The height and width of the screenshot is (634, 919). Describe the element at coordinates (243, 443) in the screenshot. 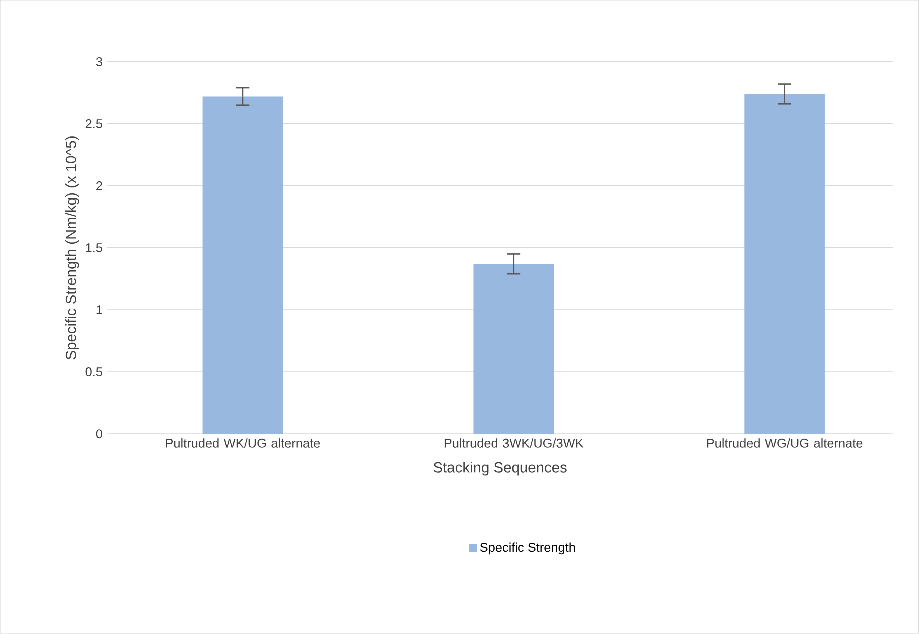

I see `x-tick-label: Pultruded WK/UG alternate` at that location.